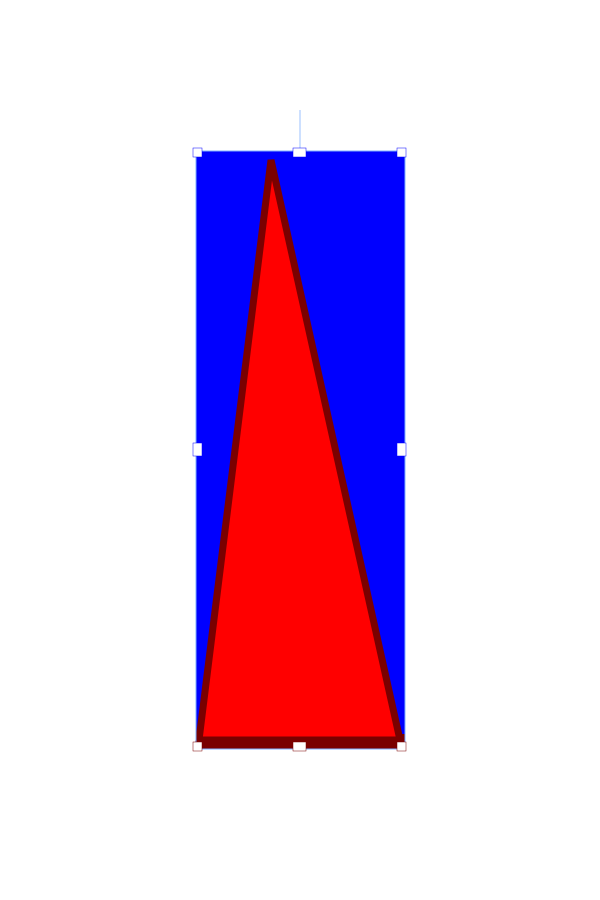  What do you see at coordinates (299, 746) in the screenshot?
I see `resize-handle-bottom-center` at bounding box center [299, 746].